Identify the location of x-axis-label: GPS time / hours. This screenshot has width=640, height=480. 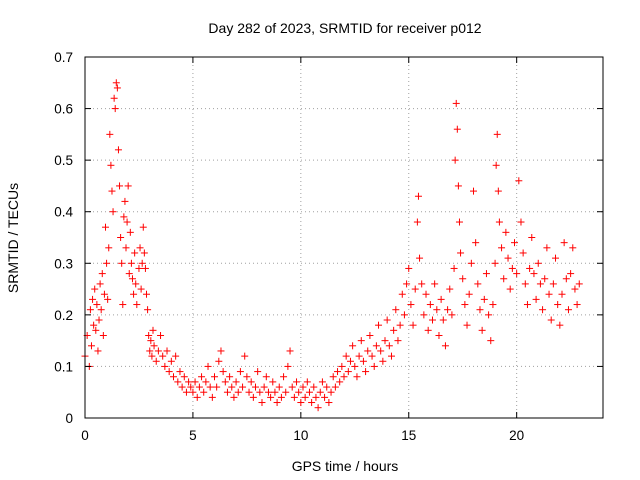
(345, 466).